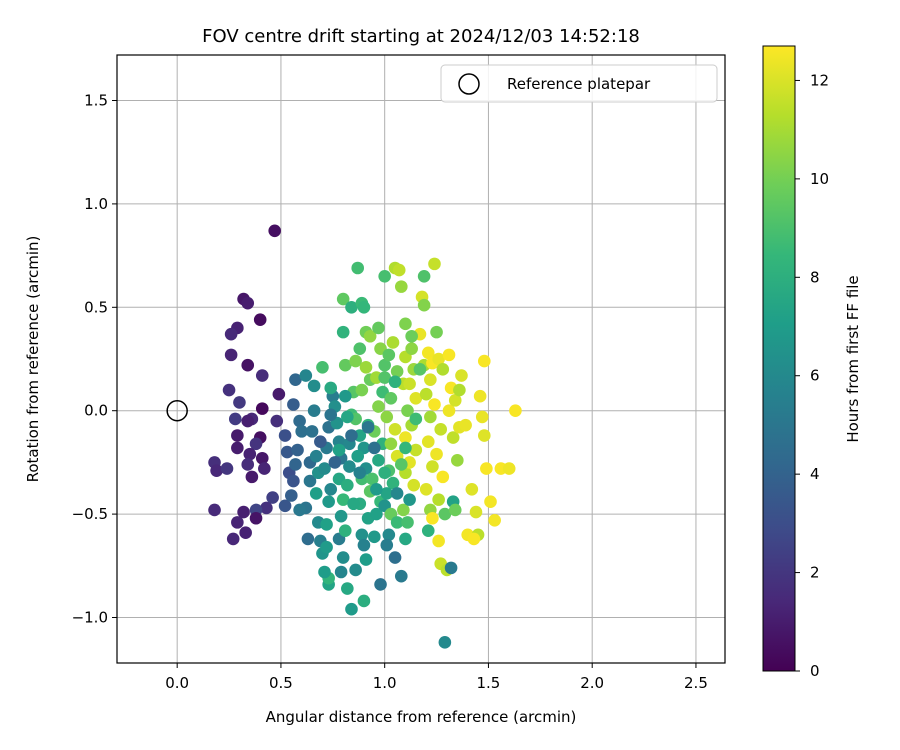 This screenshot has width=900, height=750. I want to click on y-tick-label: −1.0, so click(90, 618).